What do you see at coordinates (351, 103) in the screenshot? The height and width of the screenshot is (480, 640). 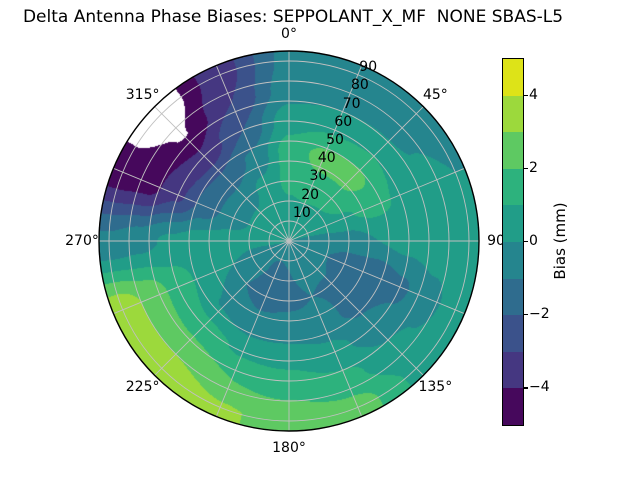 I see `r-tick-label: 70` at bounding box center [351, 103].